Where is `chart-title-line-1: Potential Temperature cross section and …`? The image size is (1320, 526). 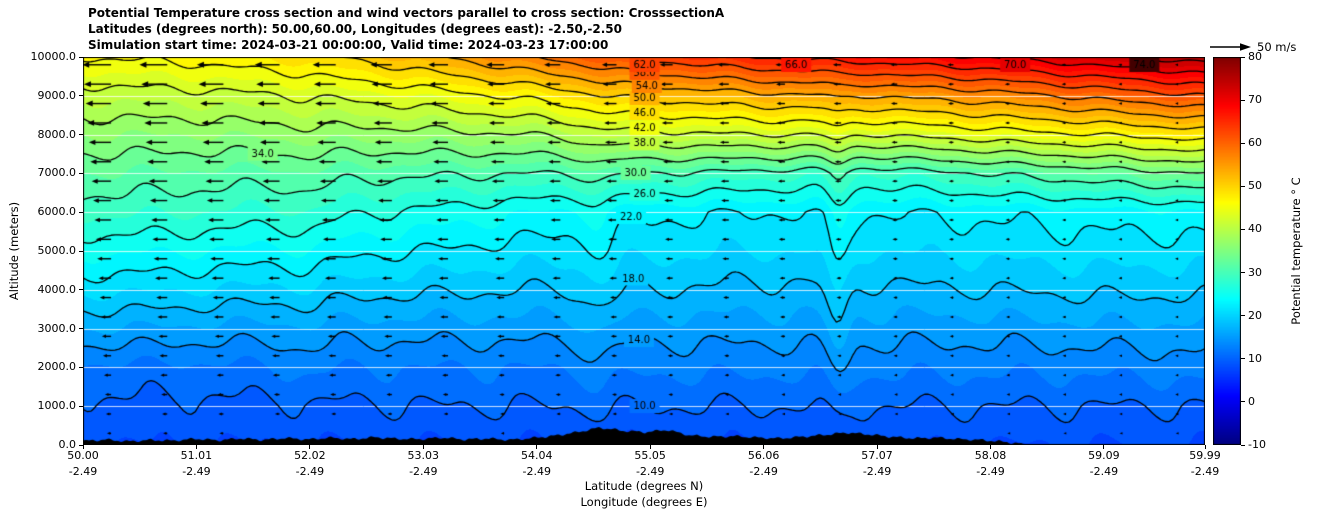
chart-title-line-1: Potential Temperature cross section and … is located at coordinates (406, 13).